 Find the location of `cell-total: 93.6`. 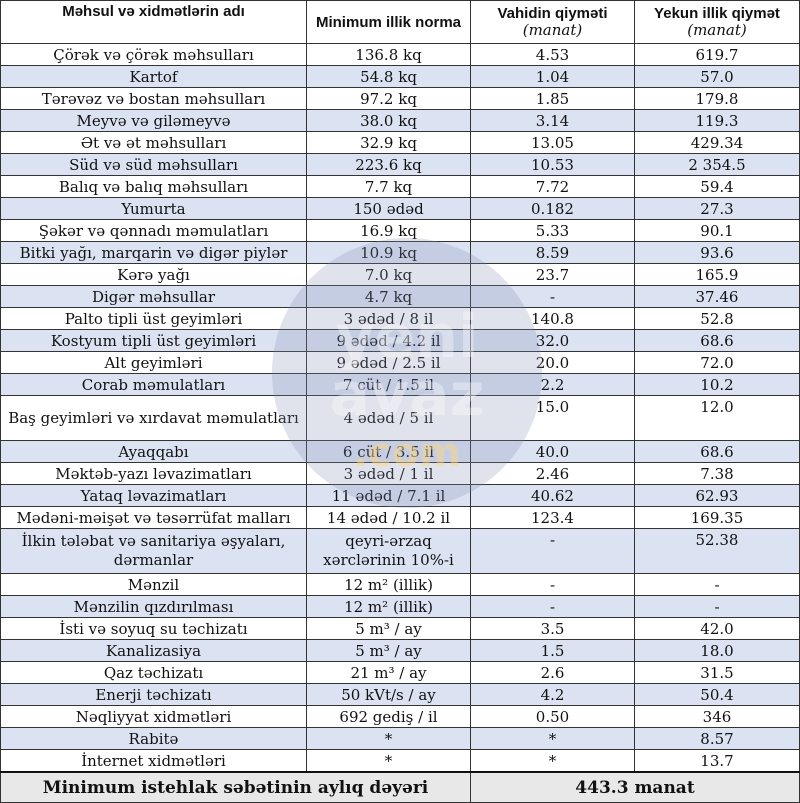

cell-total: 93.6 is located at coordinates (717, 252).